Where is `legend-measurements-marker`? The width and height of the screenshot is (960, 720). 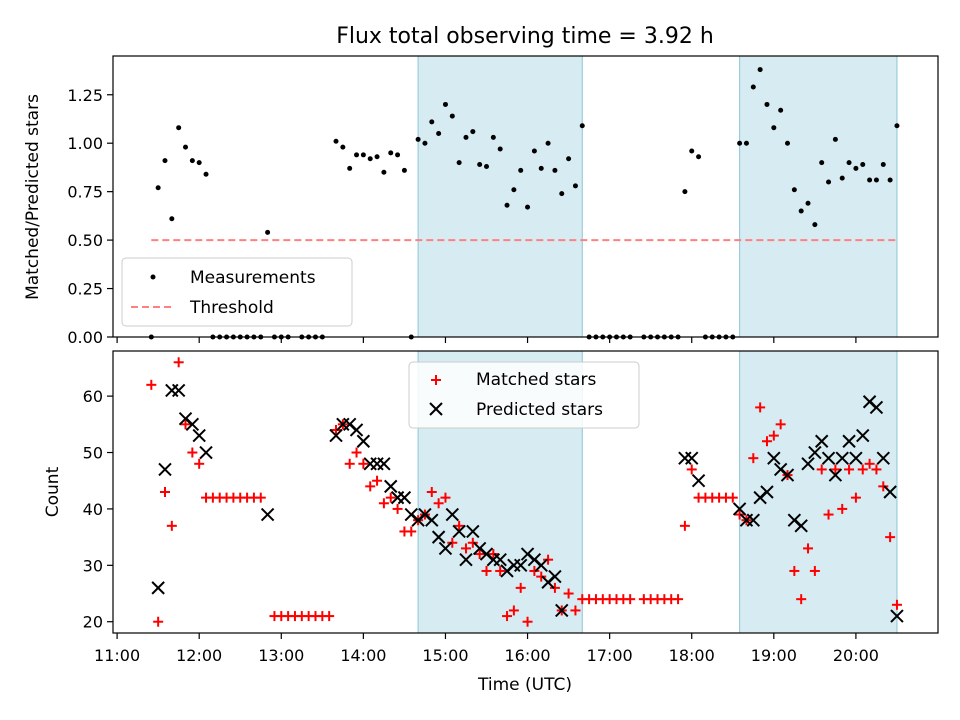
legend-measurements-marker is located at coordinates (153, 277).